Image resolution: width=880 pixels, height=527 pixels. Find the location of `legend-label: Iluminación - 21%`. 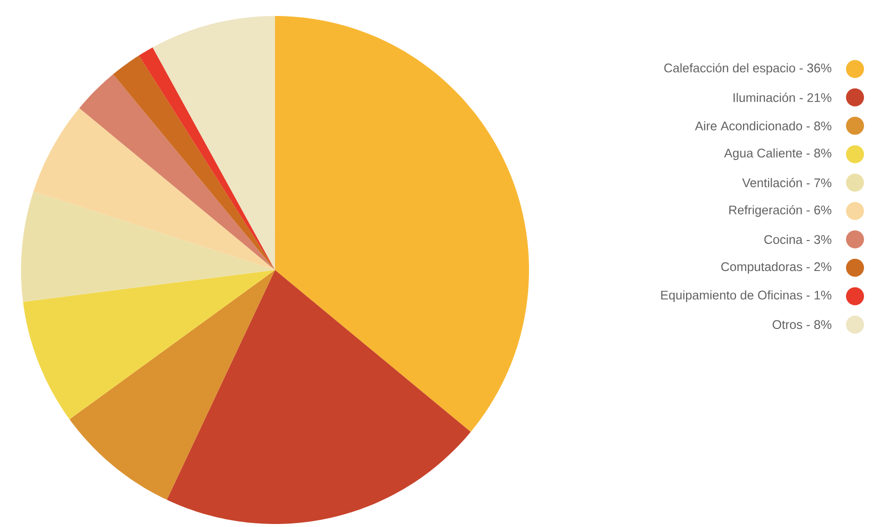

legend-label: Iluminación - 21% is located at coordinates (783, 97).